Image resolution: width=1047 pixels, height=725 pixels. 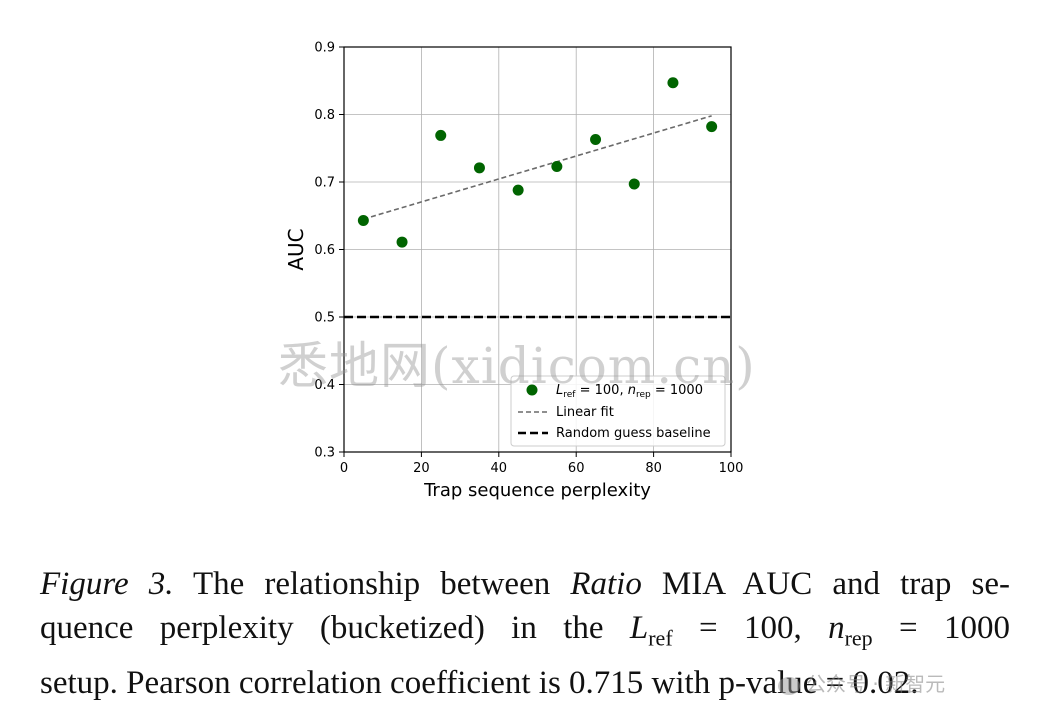 I want to click on x-tick-label: 20, so click(x=421, y=468).